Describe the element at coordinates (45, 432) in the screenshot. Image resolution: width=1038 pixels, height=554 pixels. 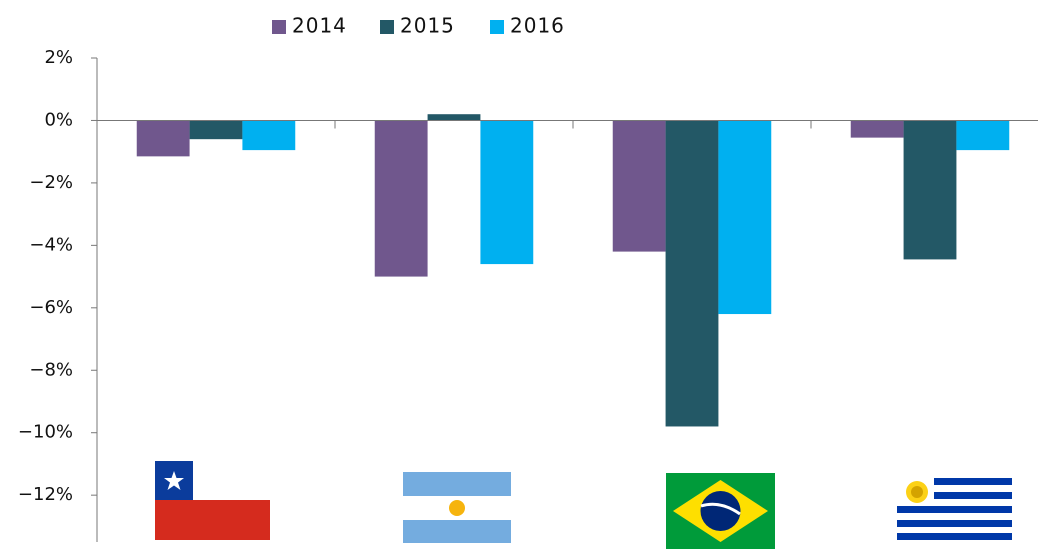
I see `y-tick-label: −10%` at that location.